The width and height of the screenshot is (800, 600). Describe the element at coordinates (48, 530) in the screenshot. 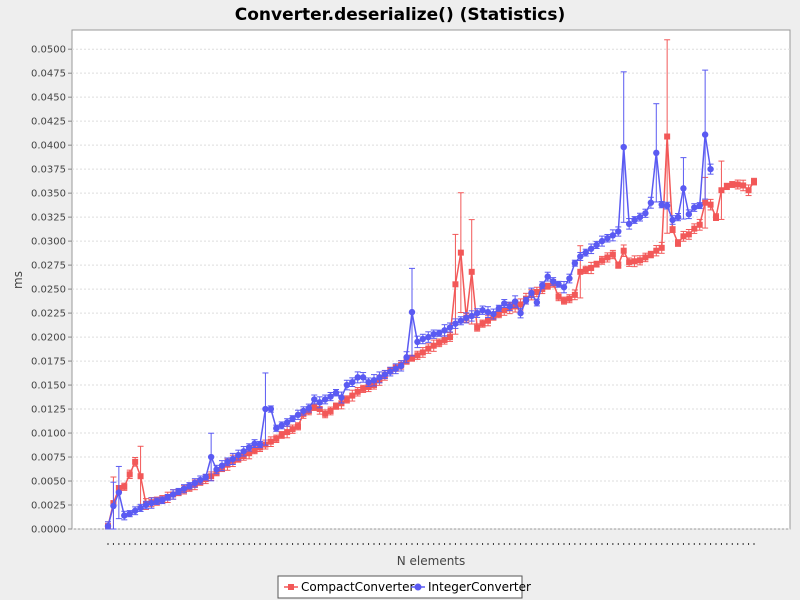

I see `y-tick-label: 0.0000` at that location.